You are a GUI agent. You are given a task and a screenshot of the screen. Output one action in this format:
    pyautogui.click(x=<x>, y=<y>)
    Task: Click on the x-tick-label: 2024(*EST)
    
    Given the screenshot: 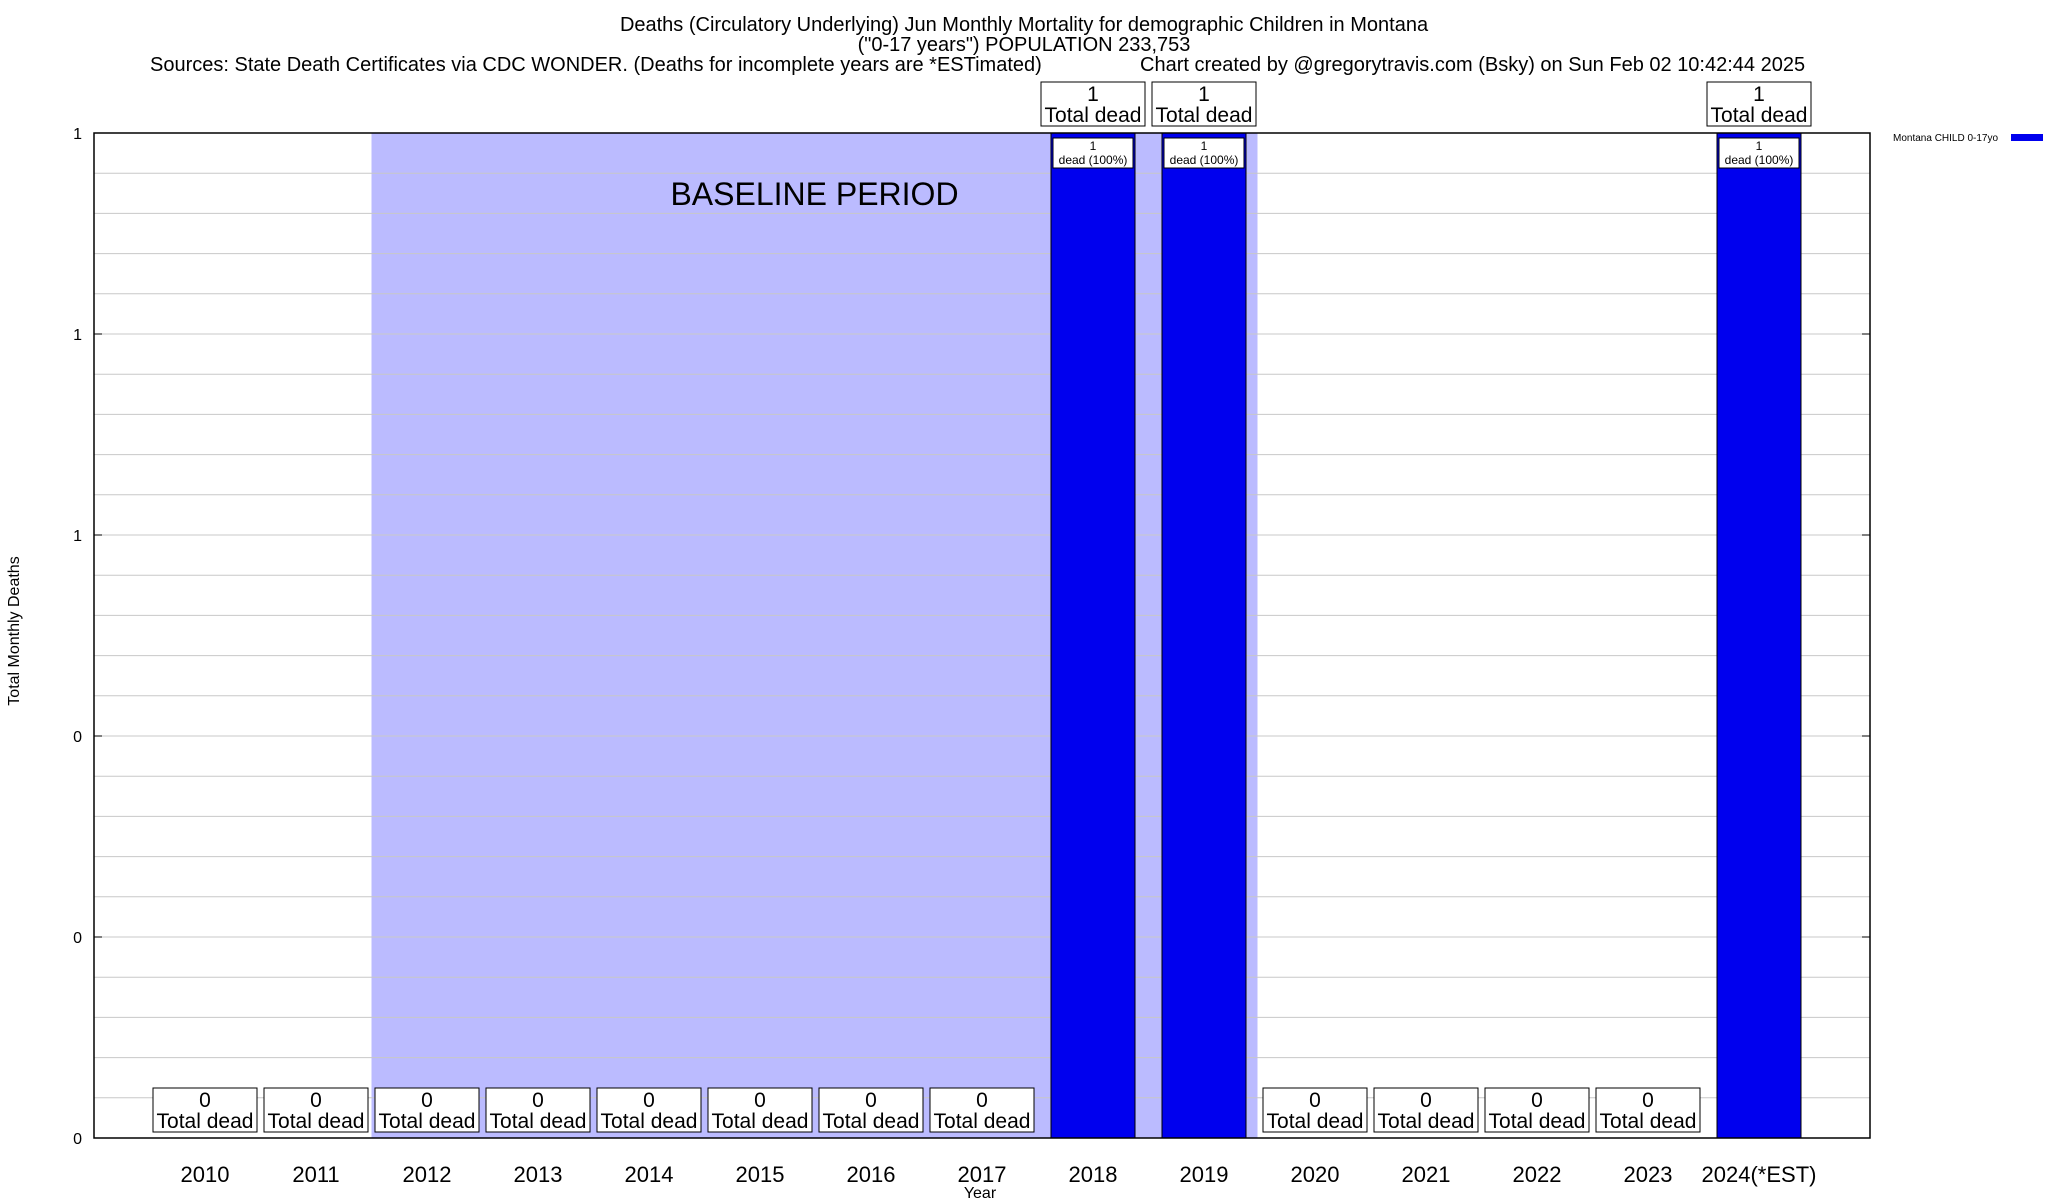 What is the action you would take?
    pyautogui.click(x=1759, y=1174)
    